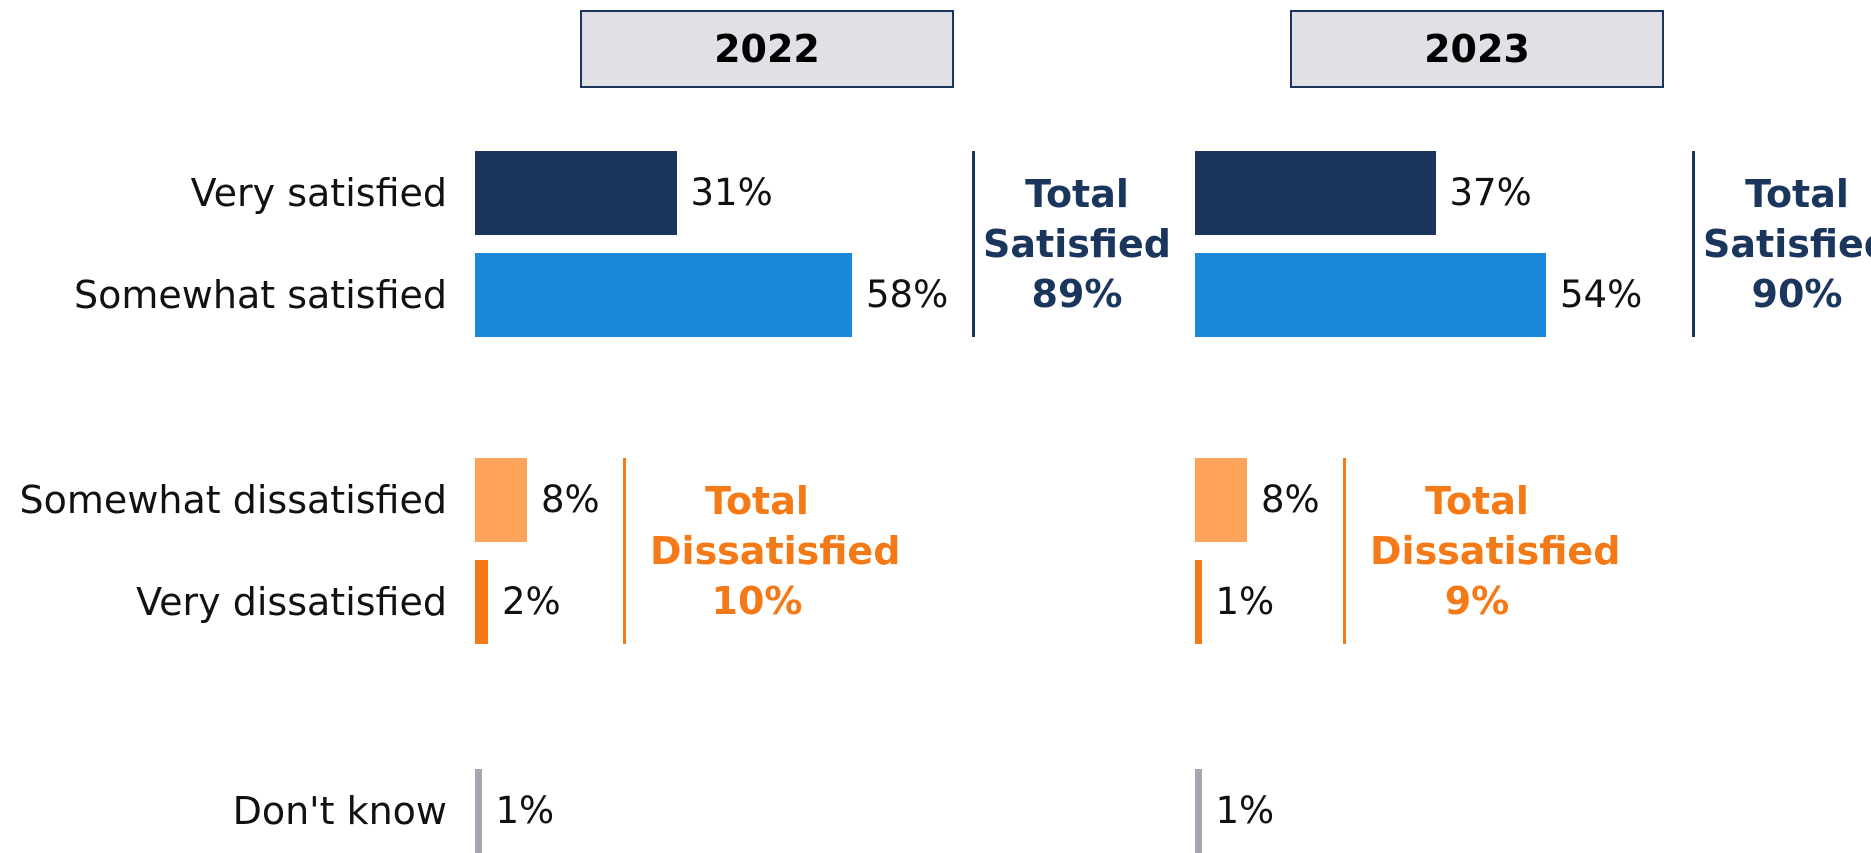 The width and height of the screenshot is (1871, 853). I want to click on value-label: 2%, so click(531, 601).